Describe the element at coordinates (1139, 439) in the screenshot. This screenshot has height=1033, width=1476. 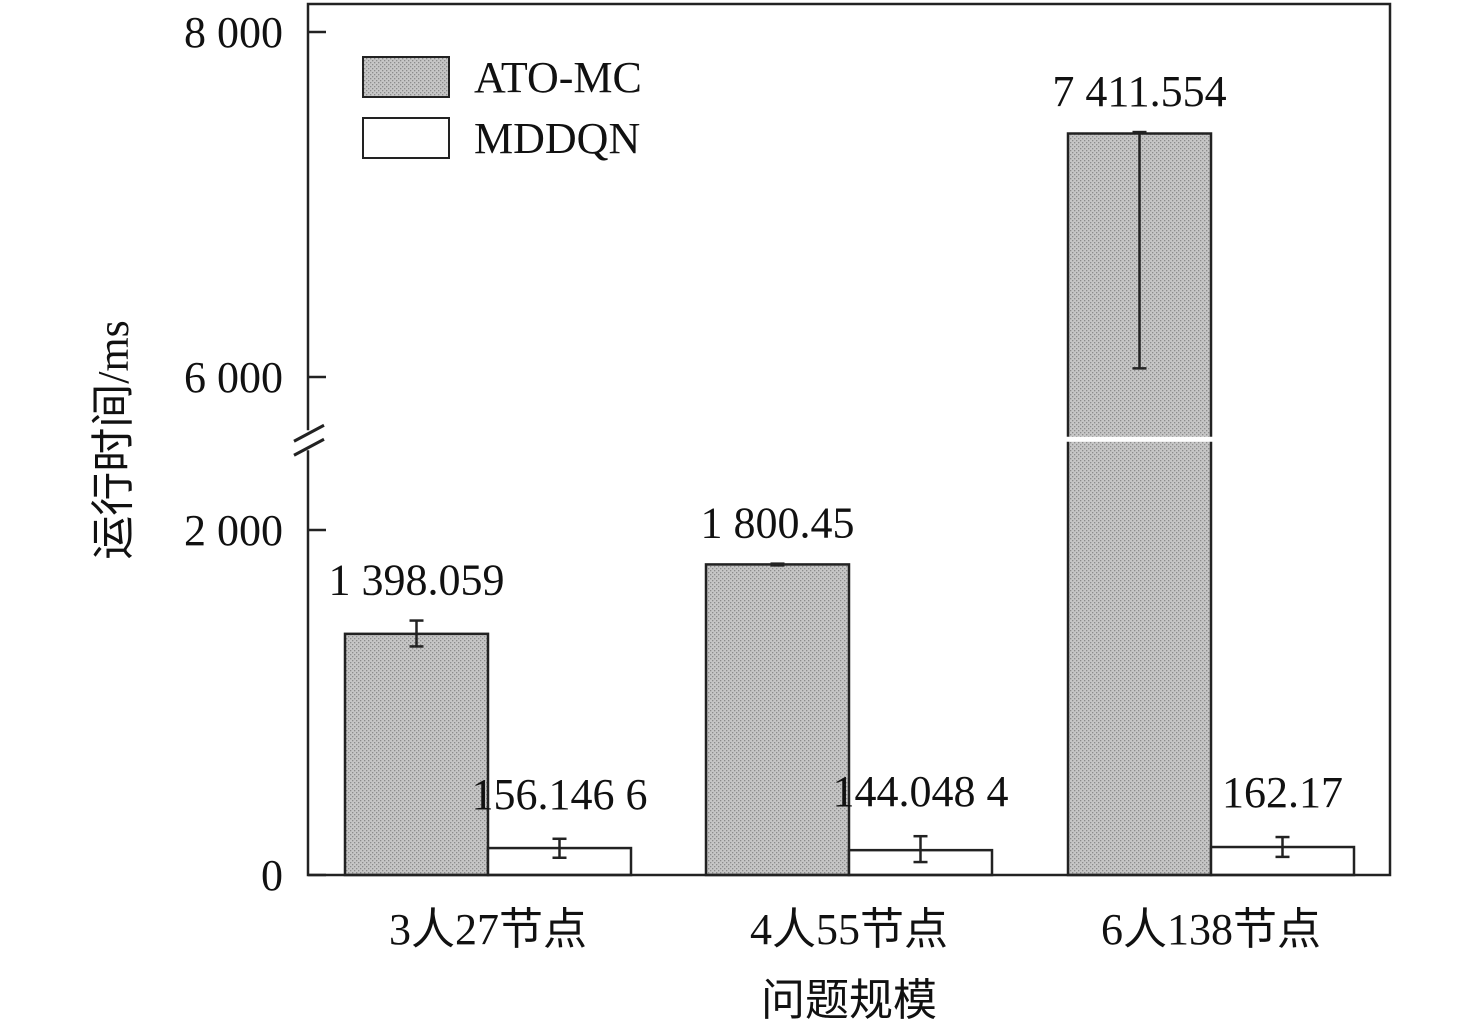
I see `bar-break-gap` at that location.